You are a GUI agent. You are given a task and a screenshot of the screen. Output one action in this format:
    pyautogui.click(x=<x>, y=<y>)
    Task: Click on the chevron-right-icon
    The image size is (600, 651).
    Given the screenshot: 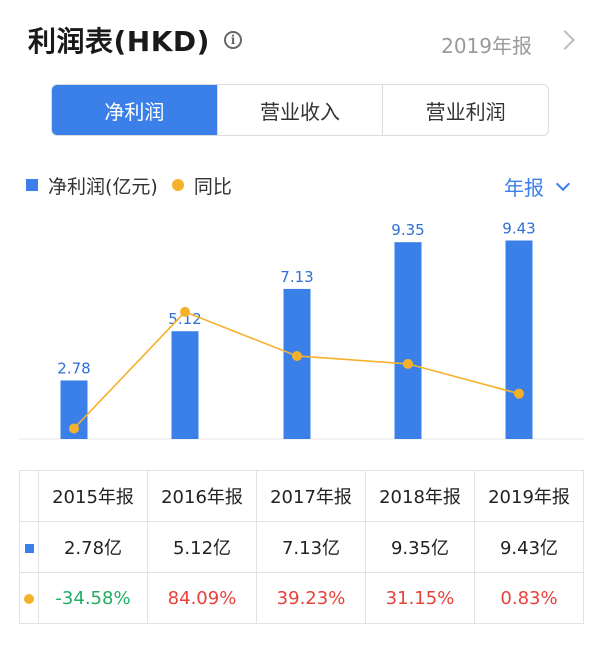 What is the action you would take?
    pyautogui.click(x=565, y=40)
    